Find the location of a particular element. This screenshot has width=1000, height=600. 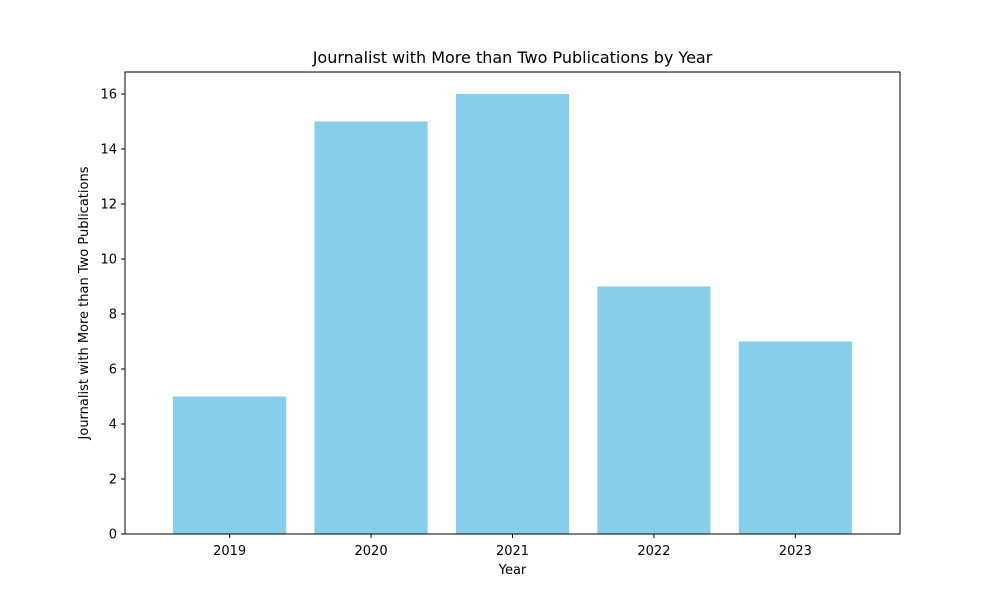

y-tick-label: 0 is located at coordinates (113, 535).